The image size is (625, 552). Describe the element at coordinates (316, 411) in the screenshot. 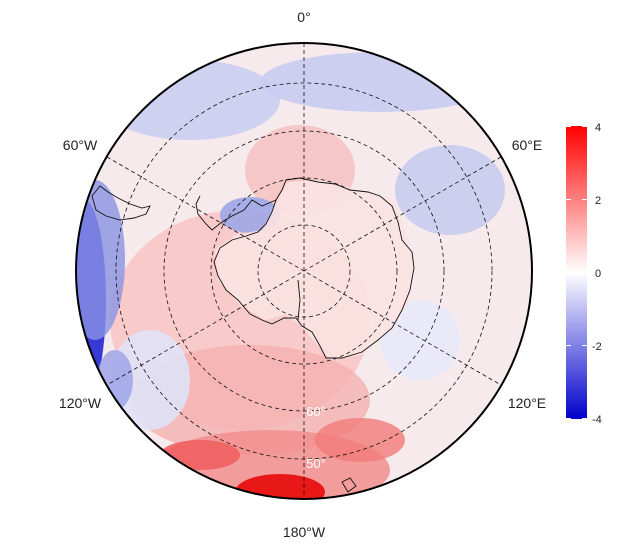

I see `lat-label-60: 60°` at that location.